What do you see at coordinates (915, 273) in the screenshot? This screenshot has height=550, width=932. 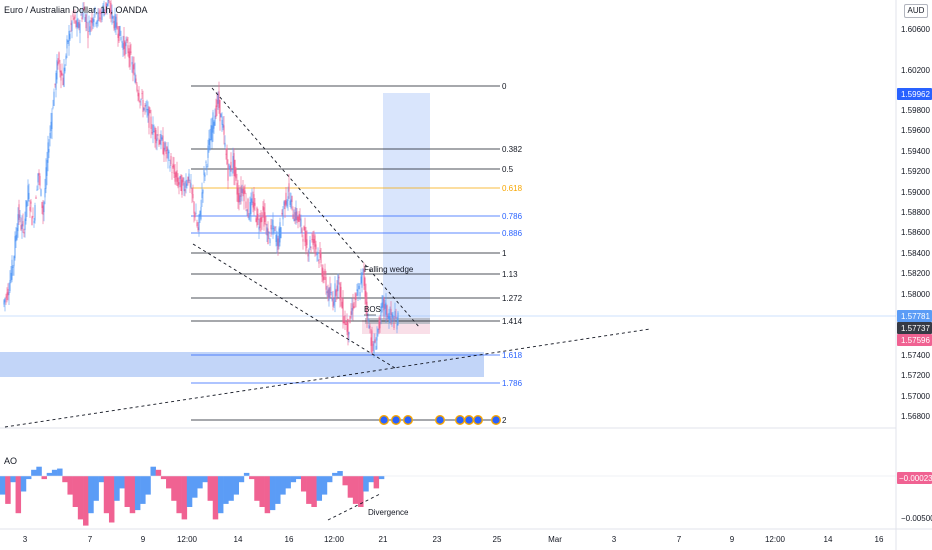 I see `price-tick-label: 1.58200` at bounding box center [915, 273].